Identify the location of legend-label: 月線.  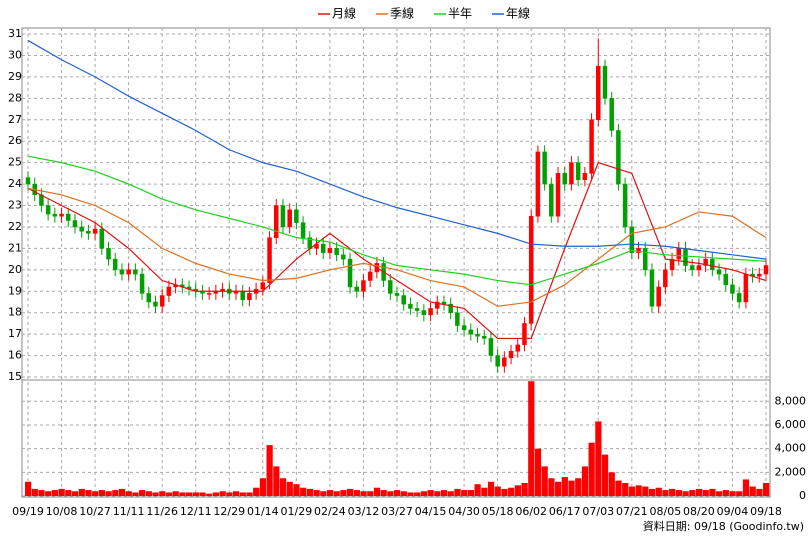
(344, 13).